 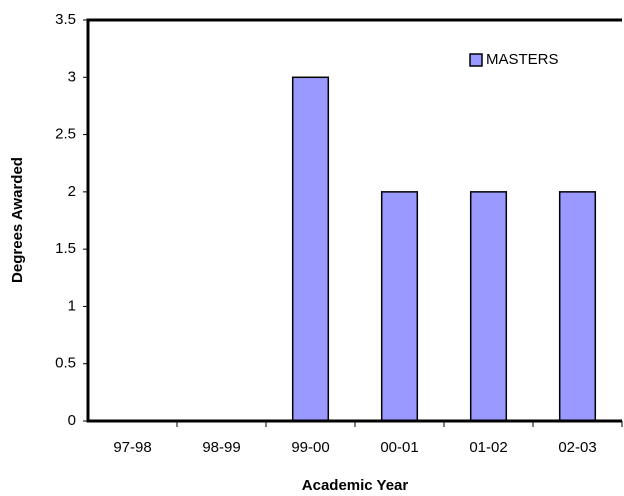 I want to click on y-tick-label: 2, so click(x=72, y=191).